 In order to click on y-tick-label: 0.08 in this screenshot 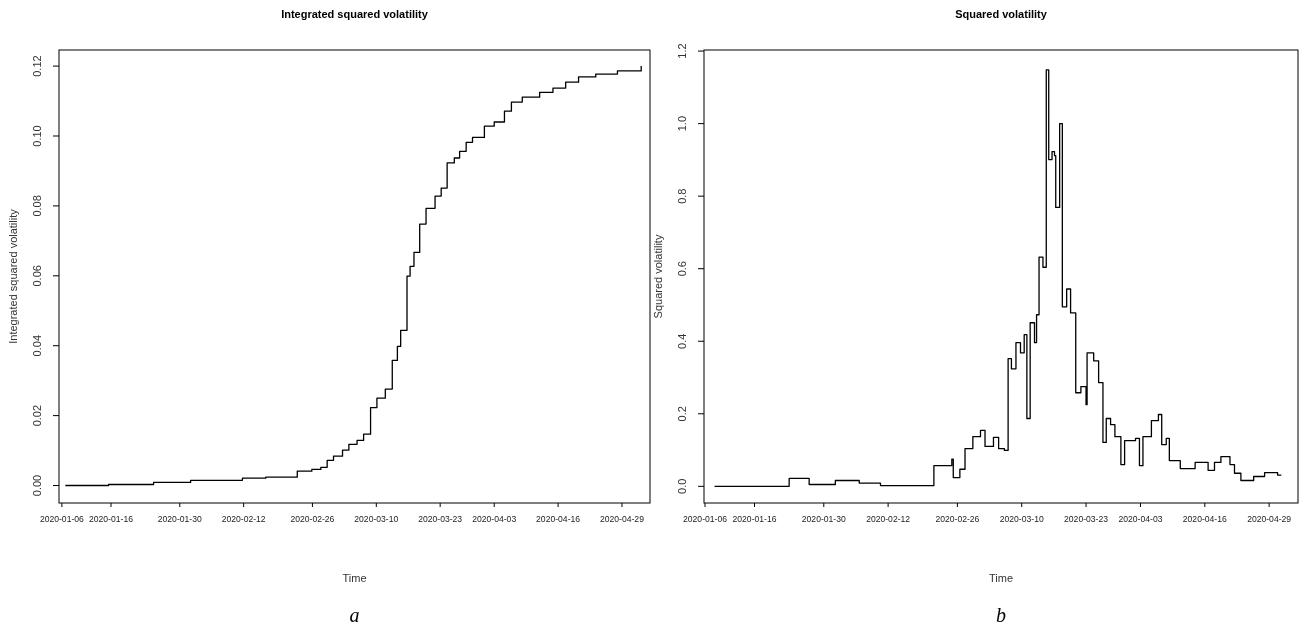, I will do `click(37, 206)`.